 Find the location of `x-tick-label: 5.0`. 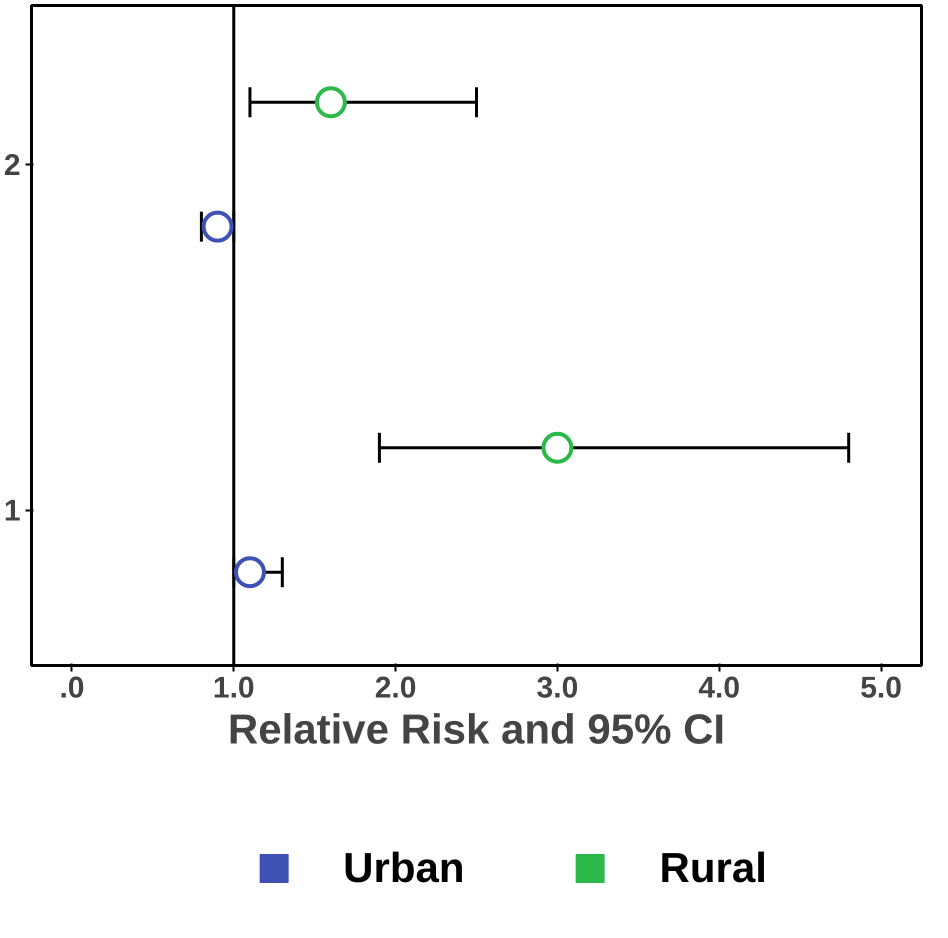

x-tick-label: 5.0 is located at coordinates (881, 688).